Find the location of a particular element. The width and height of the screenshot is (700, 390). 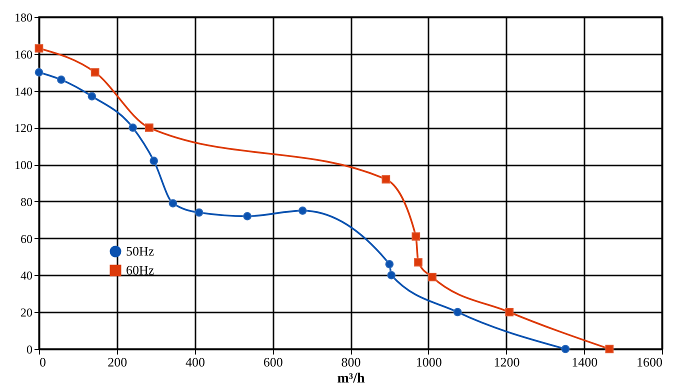

x-tick-label: 600 is located at coordinates (273, 362).